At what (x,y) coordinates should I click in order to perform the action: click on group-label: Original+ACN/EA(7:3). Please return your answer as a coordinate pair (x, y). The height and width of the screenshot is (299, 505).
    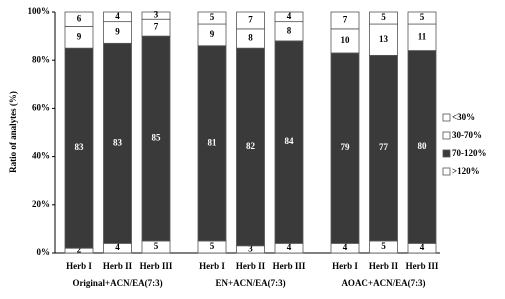
    Looking at the image, I should click on (117, 283).